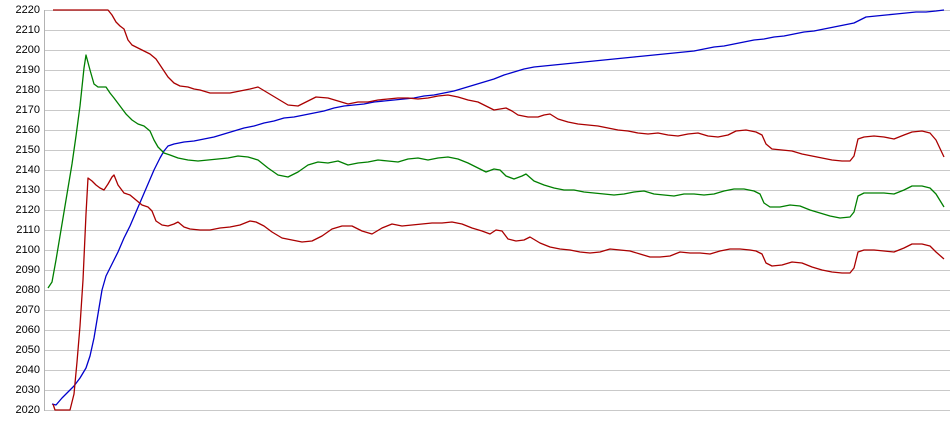 This screenshot has width=950, height=435. Describe the element at coordinates (27, 370) in the screenshot. I see `y-axis-tick-label: 2040` at that location.